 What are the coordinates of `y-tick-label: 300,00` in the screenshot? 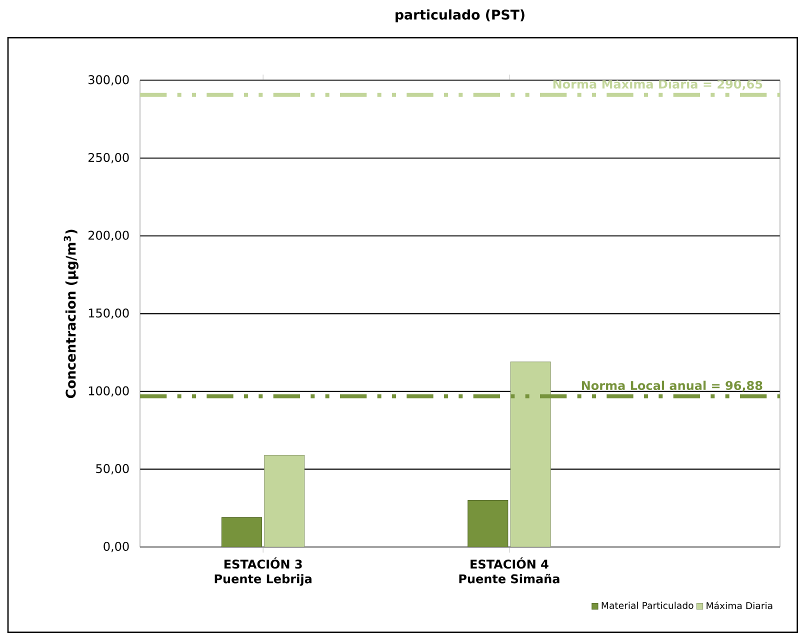 It's located at (108, 80).